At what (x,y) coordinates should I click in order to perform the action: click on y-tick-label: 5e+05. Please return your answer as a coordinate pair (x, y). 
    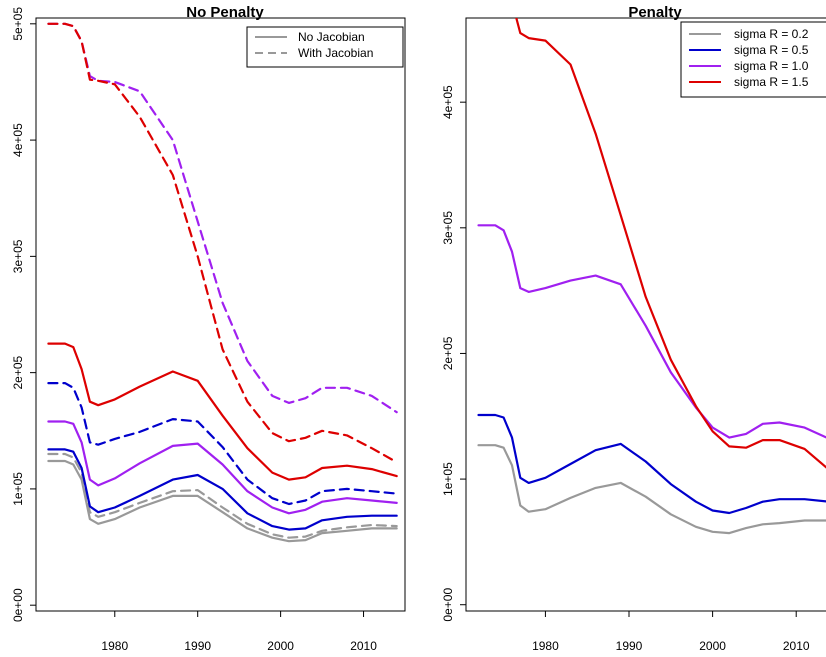
    Looking at the image, I should click on (18, 24).